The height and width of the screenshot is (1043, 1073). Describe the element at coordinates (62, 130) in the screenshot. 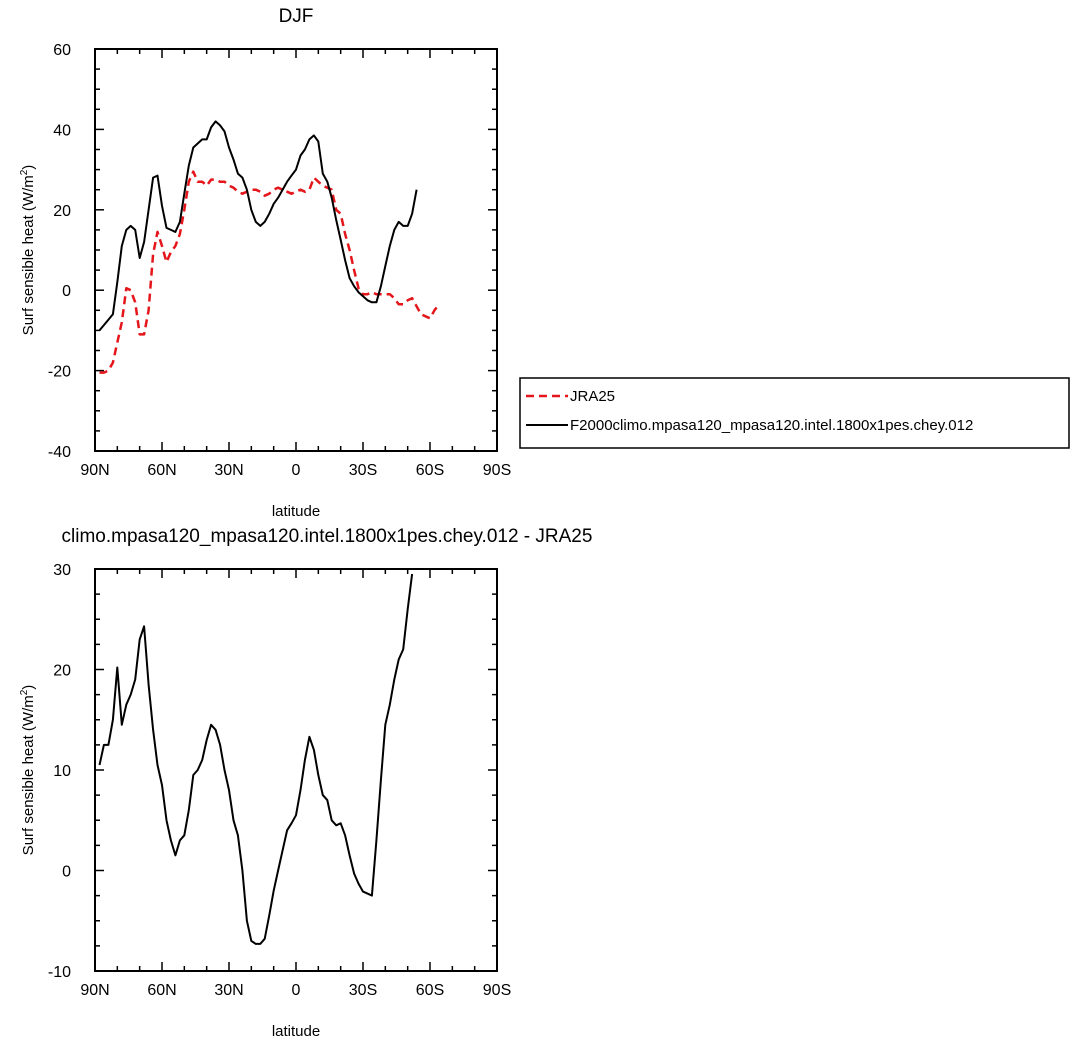

I see `y-tick-label: 40` at that location.